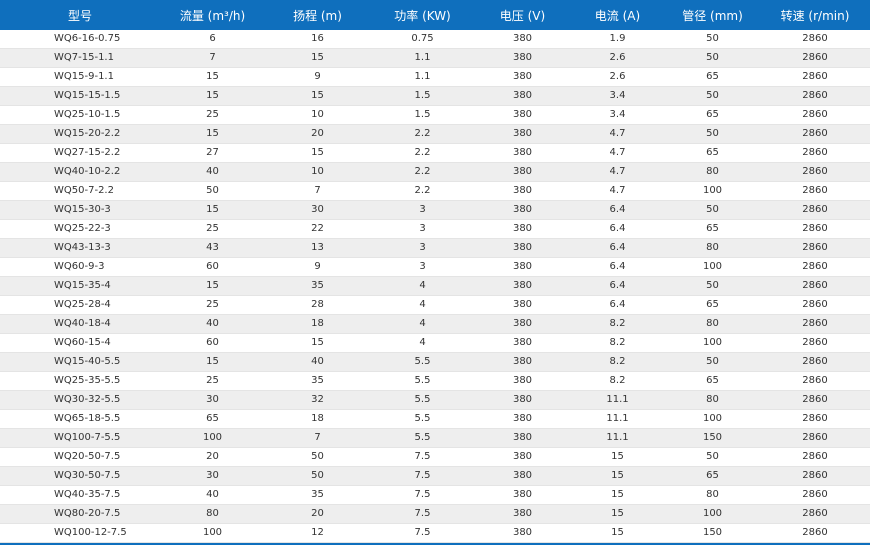 This screenshot has height=551, width=870. I want to click on power-cell: 1.5, so click(422, 96).